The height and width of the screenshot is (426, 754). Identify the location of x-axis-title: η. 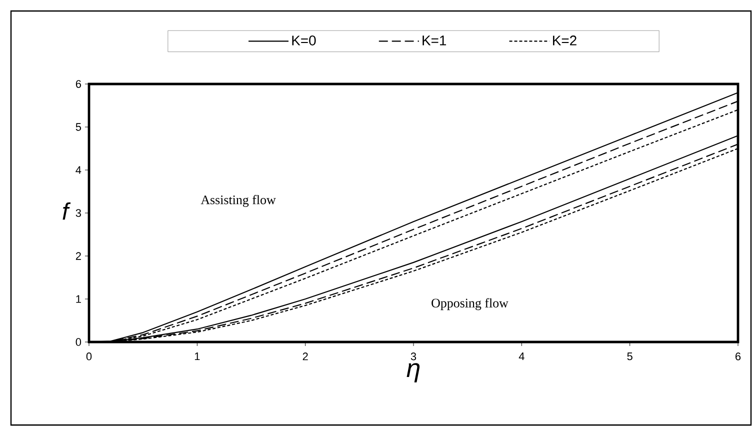
(413, 372).